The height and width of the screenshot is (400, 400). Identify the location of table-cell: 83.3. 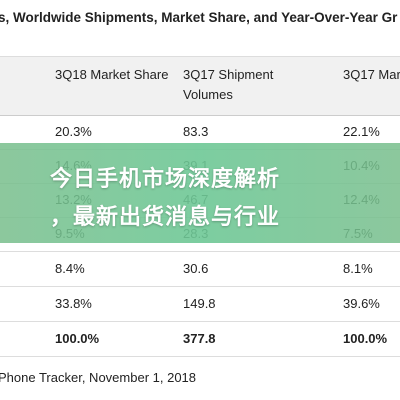
(196, 131).